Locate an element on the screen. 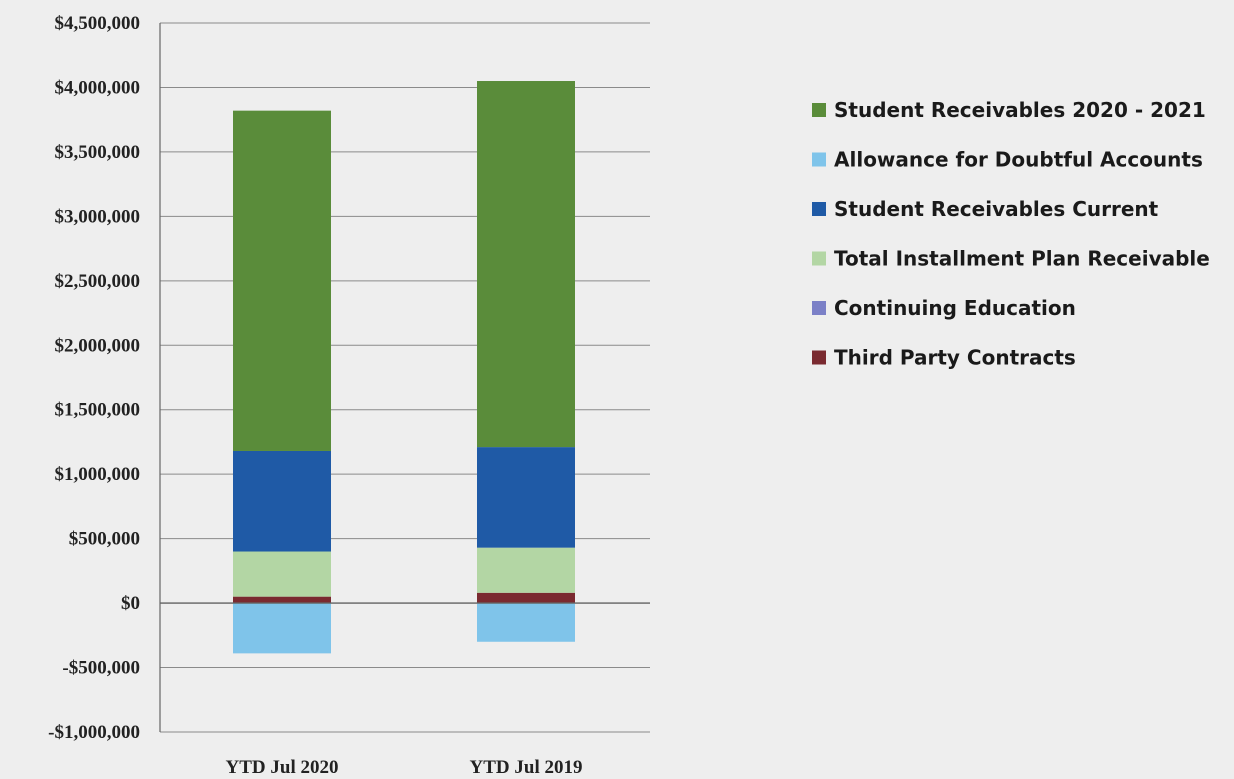  y-tick-label: $500,000 is located at coordinates (104, 539).